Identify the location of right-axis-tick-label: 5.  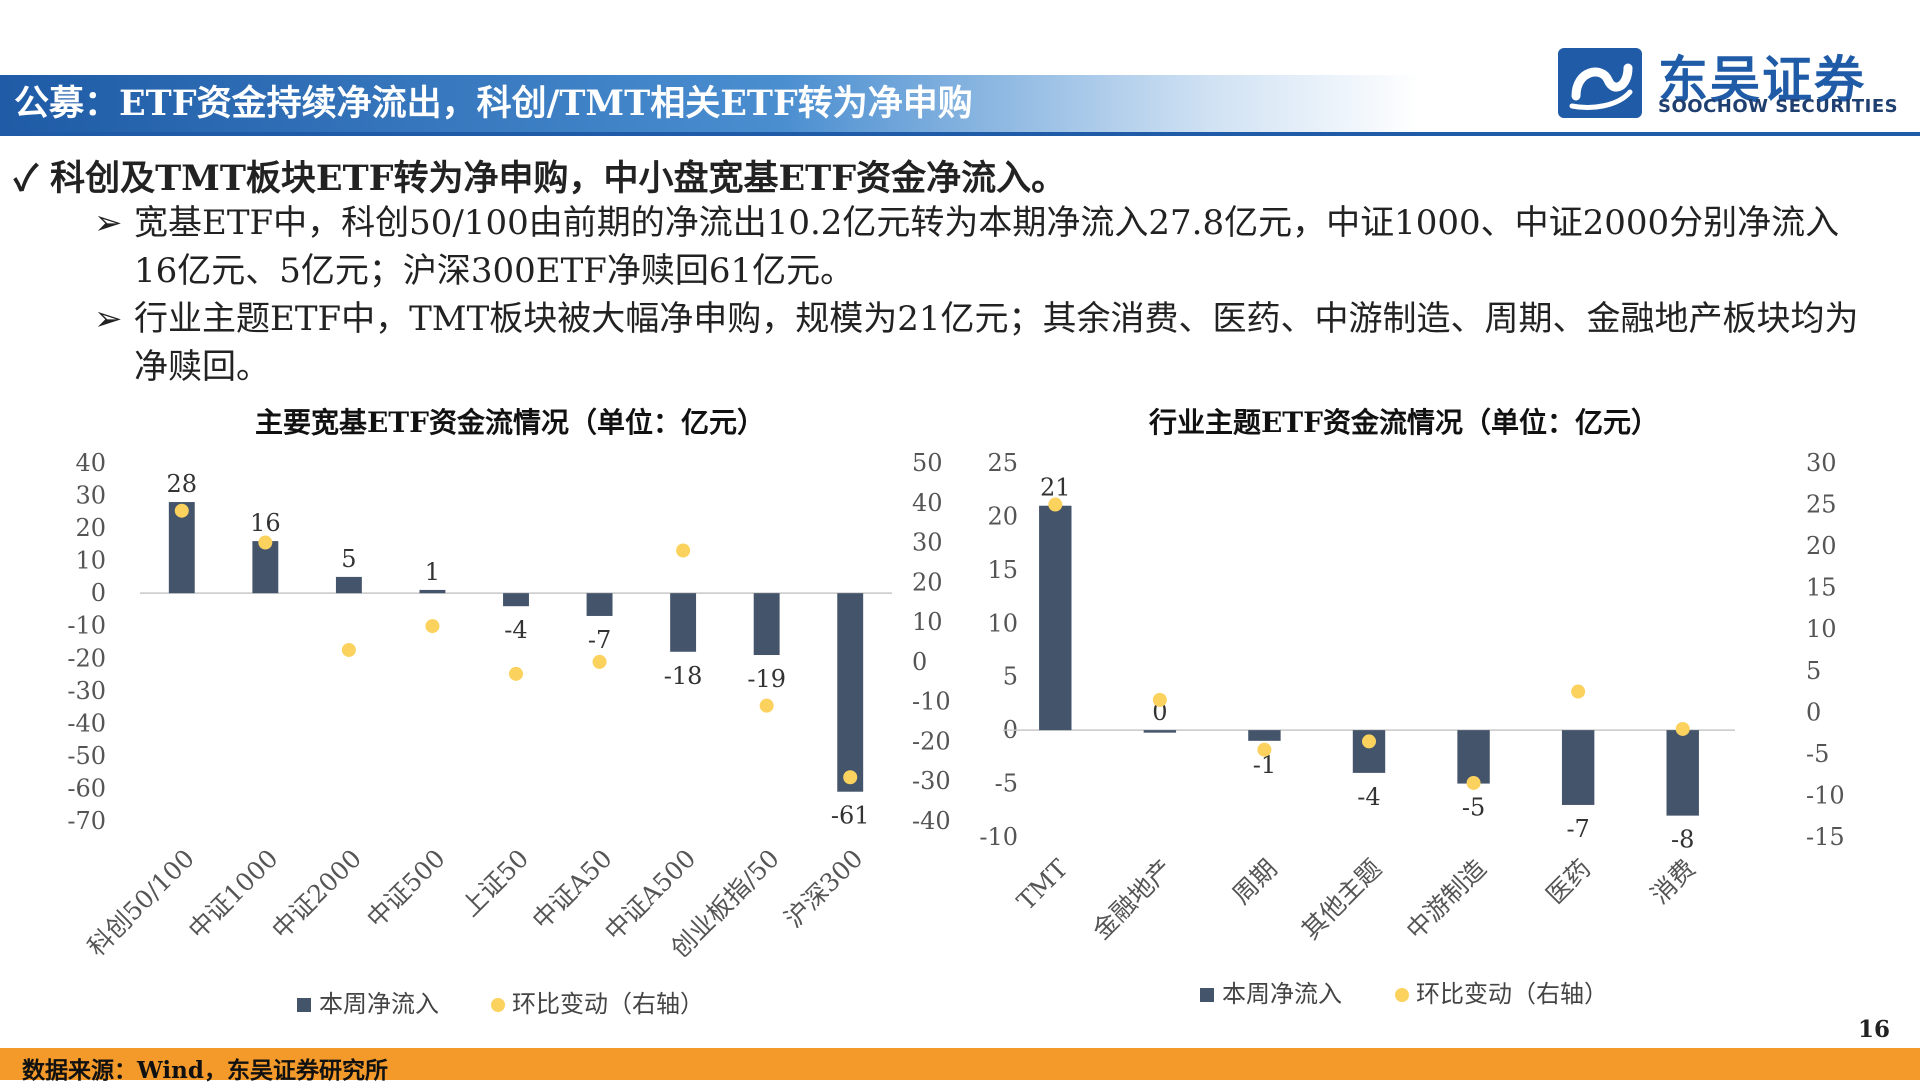
(1813, 671).